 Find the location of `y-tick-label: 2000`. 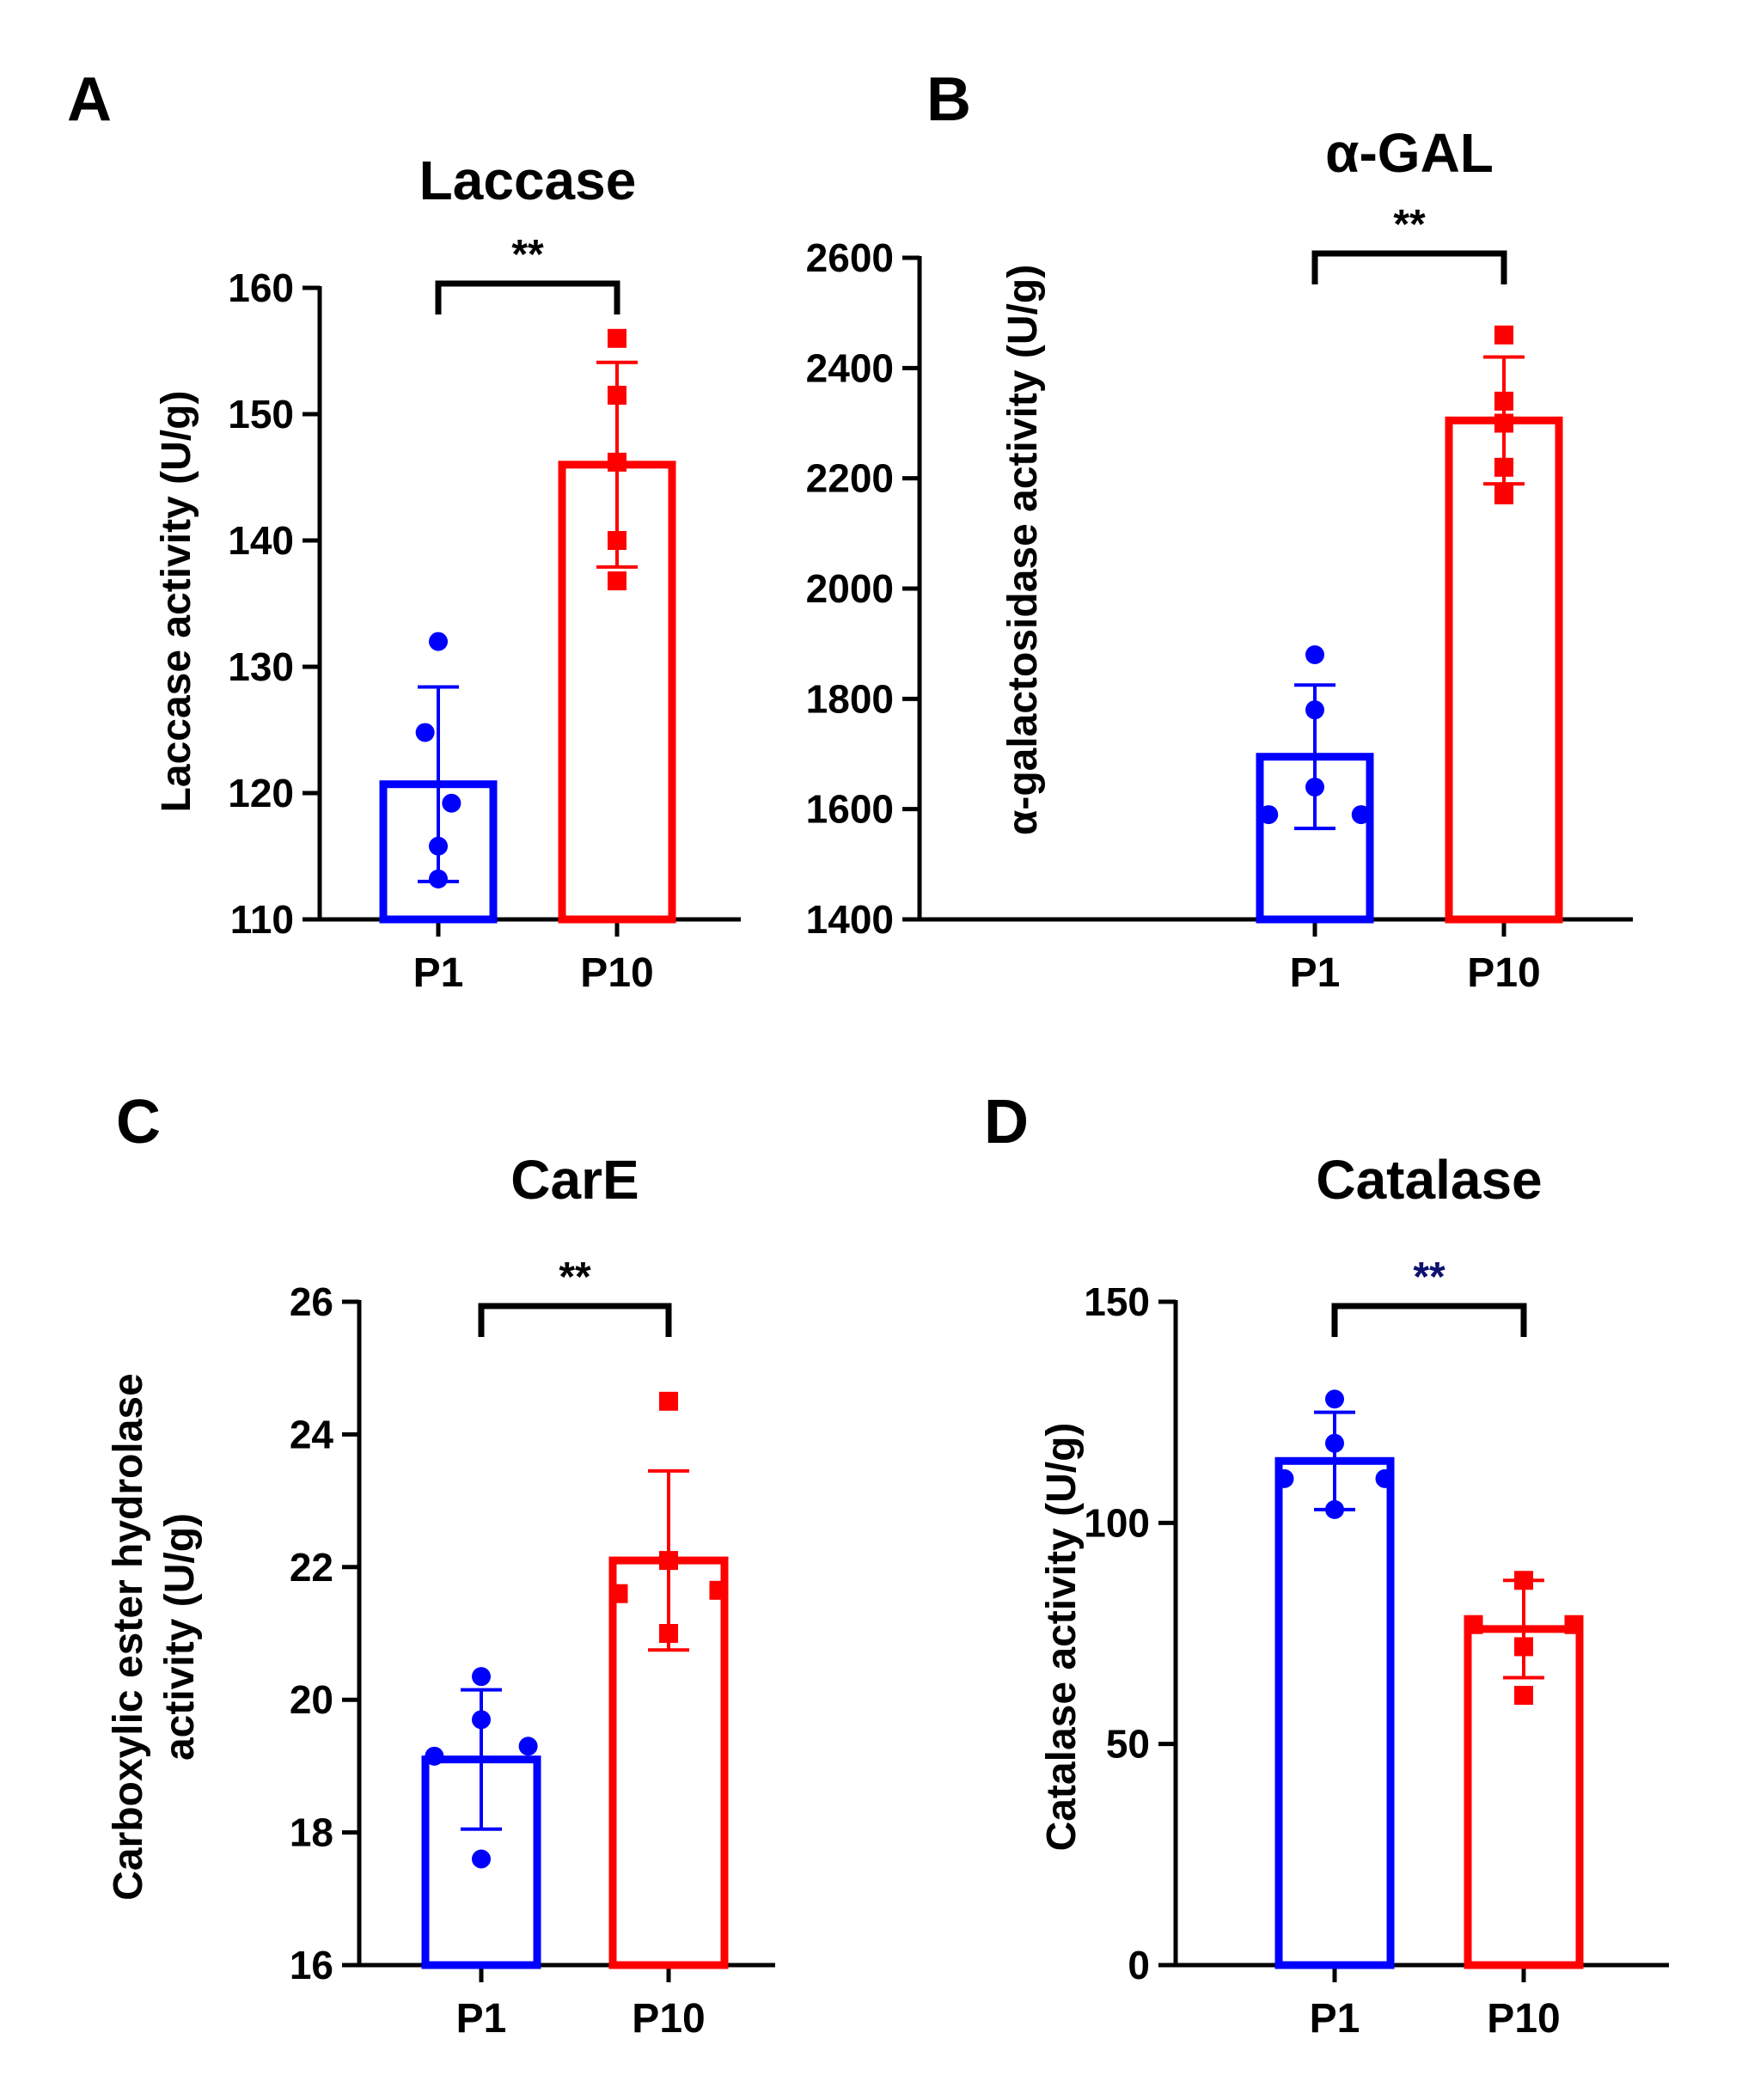

y-tick-label: 2000 is located at coordinates (850, 588).